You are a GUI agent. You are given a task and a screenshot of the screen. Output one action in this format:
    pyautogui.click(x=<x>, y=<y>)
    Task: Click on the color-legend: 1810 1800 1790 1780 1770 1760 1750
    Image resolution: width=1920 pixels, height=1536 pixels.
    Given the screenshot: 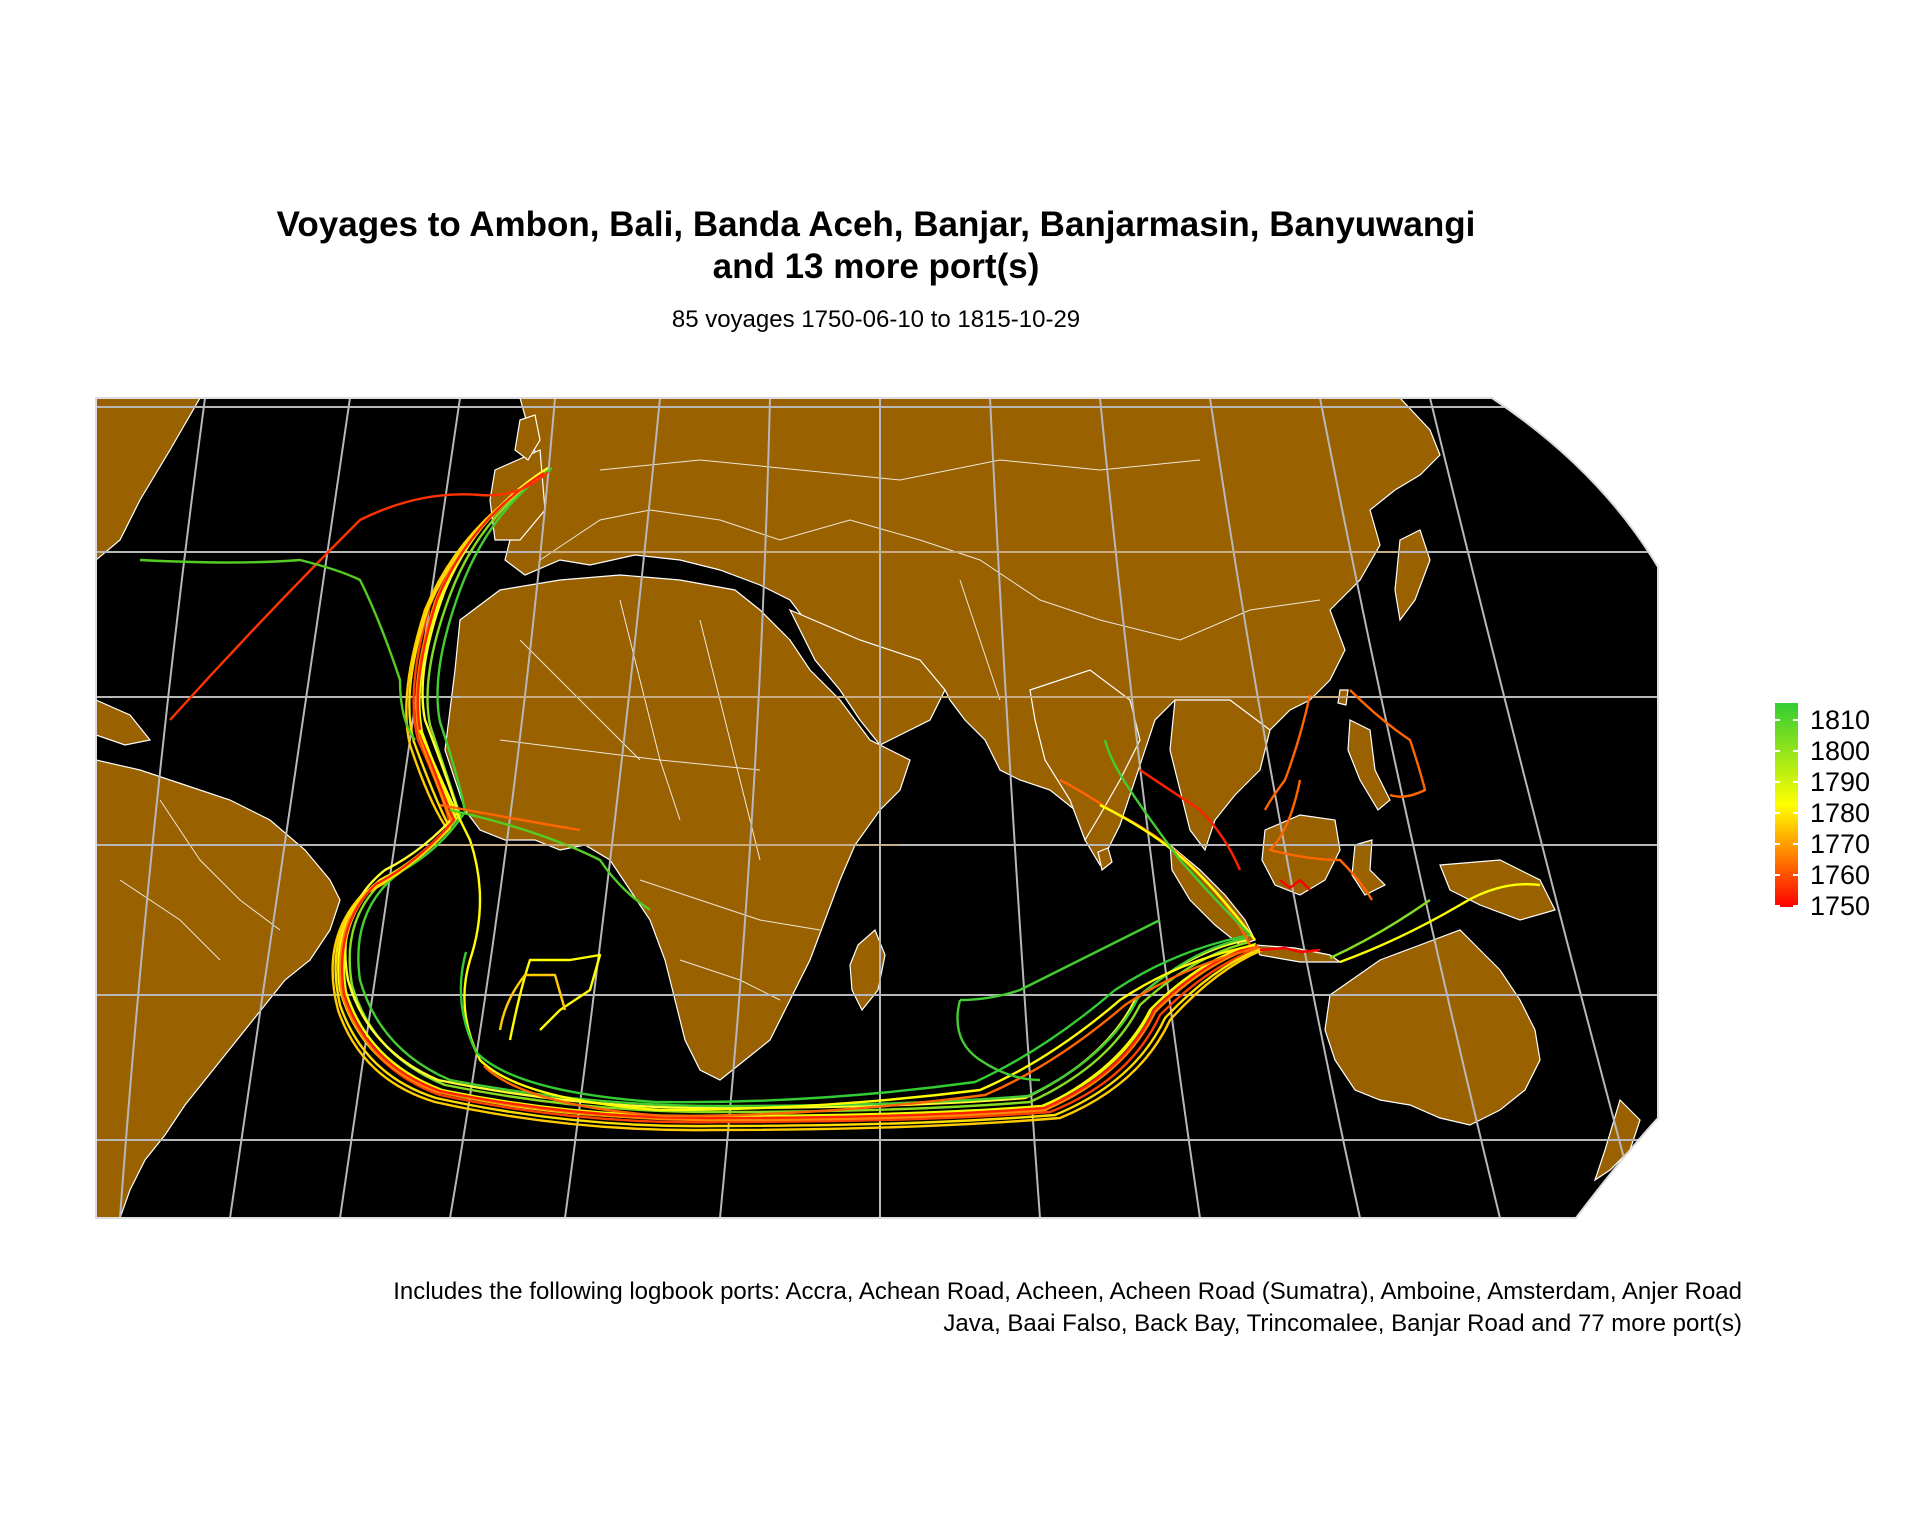 What is the action you would take?
    pyautogui.click(x=1822, y=812)
    